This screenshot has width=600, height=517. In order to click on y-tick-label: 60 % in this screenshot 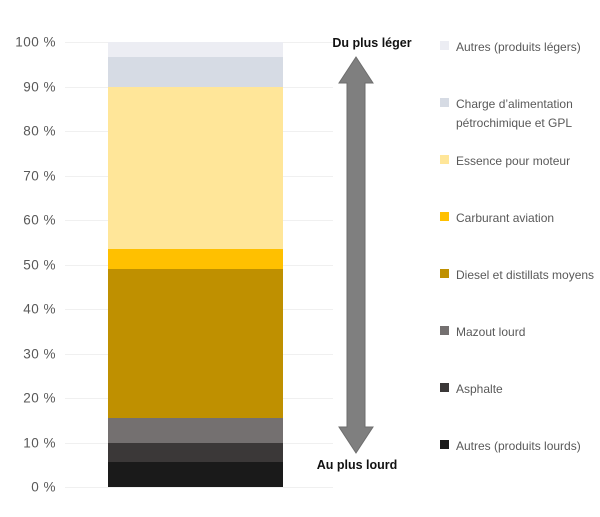, I will do `click(39, 220)`.